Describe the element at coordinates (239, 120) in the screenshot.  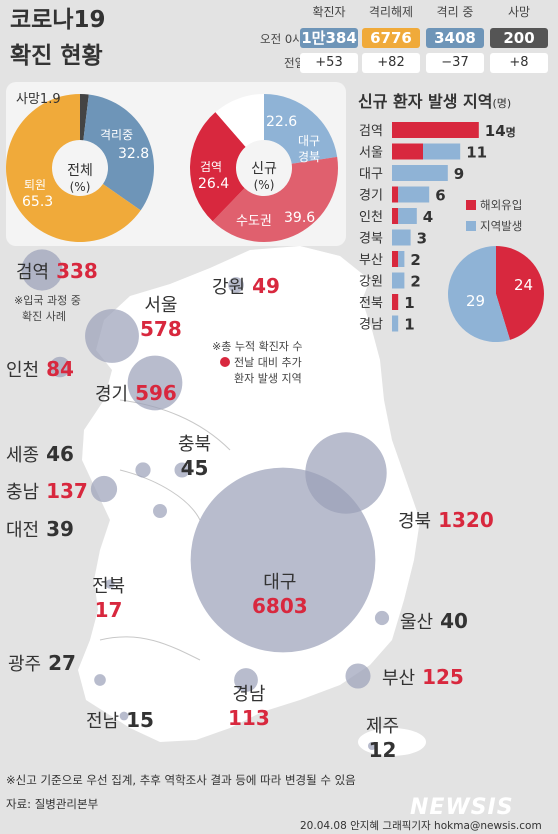
I see `donut-slice-other` at that location.